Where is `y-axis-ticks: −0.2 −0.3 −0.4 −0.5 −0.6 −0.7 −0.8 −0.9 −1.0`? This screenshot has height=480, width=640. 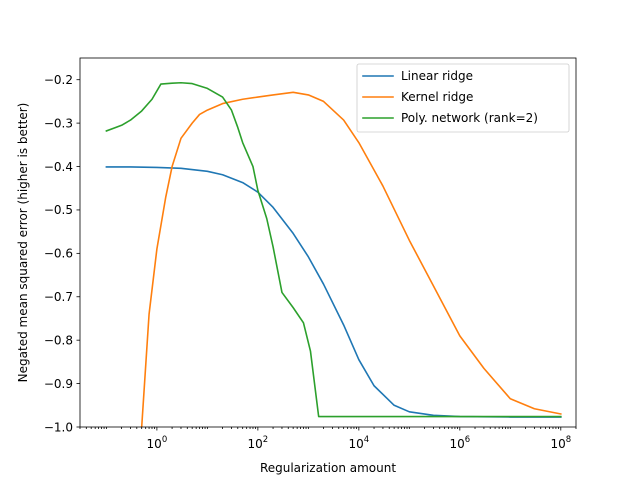 y-axis-ticks: −0.2 −0.3 −0.4 −0.5 −0.6 −0.7 −0.8 −0.9 −1.0 is located at coordinates (62, 253).